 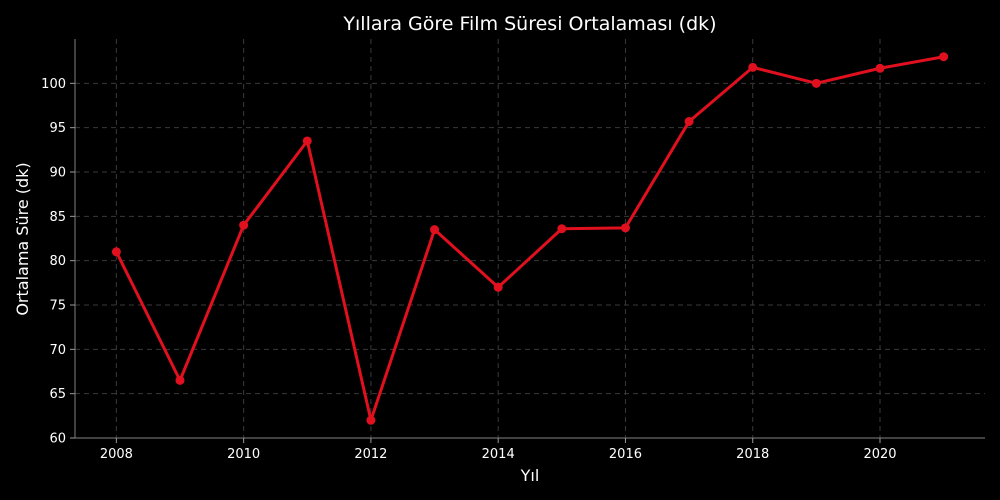 What do you see at coordinates (498, 454) in the screenshot?
I see `x-tick-label: 2014` at bounding box center [498, 454].